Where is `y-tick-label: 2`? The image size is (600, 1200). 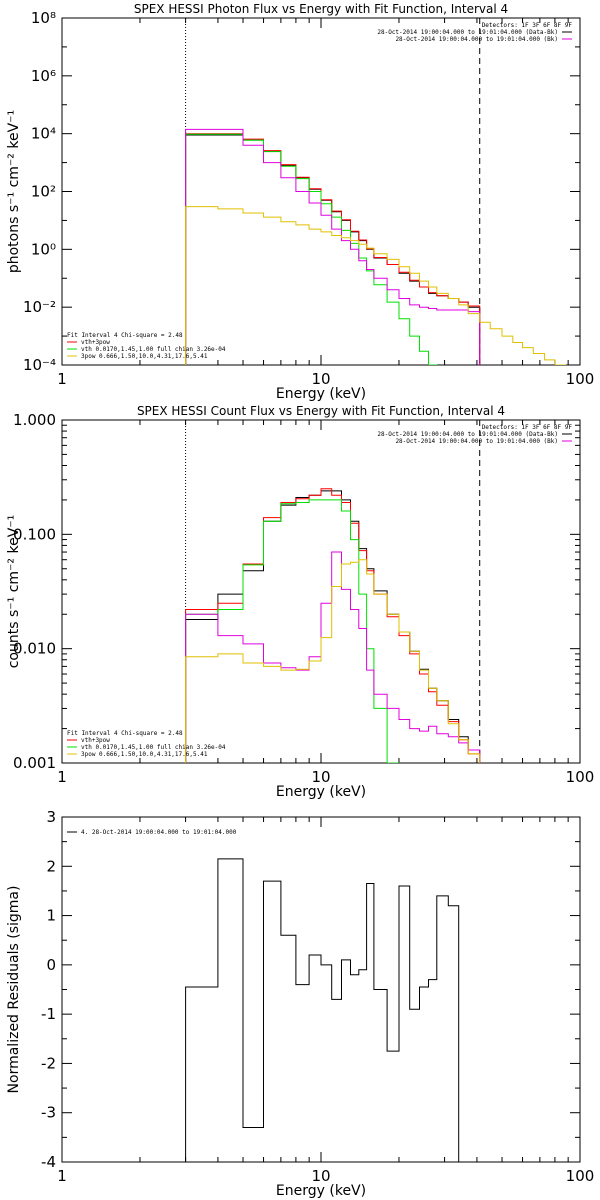
y-tick-label: 2 is located at coordinates (51, 866).